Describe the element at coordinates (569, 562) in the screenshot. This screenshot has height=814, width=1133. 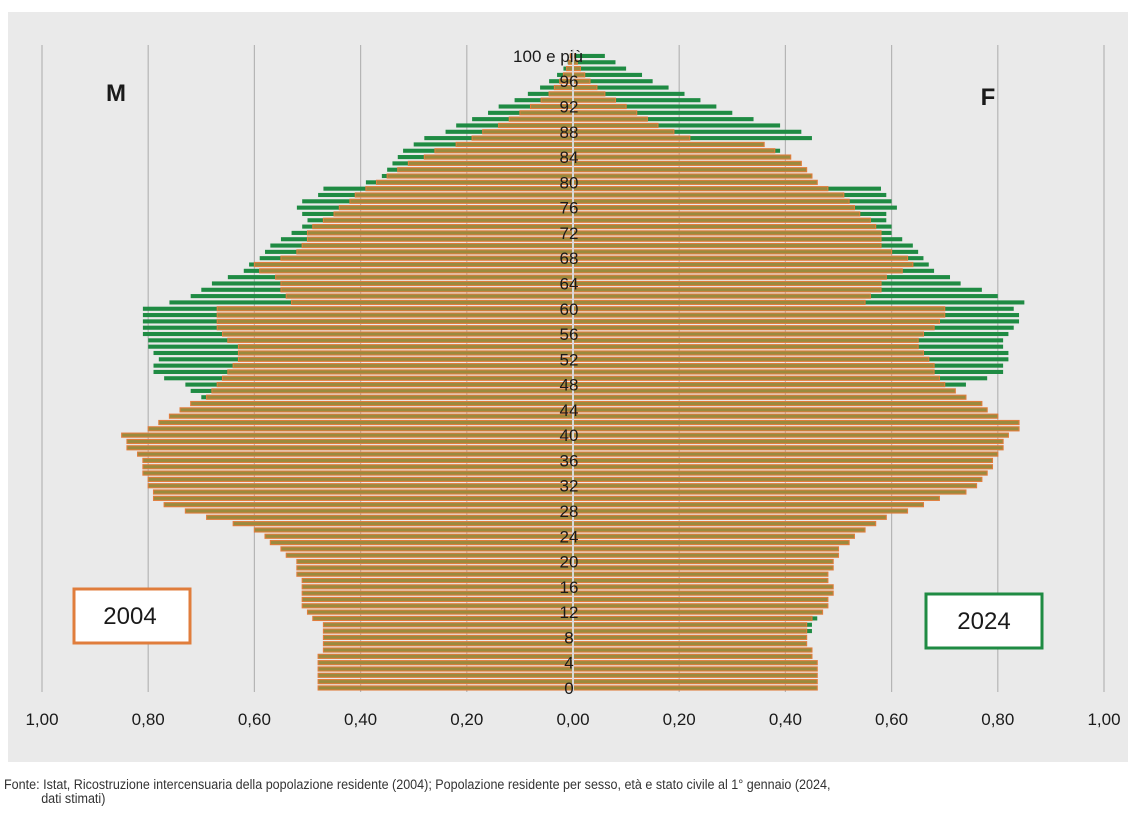
I see `age-label-20: 20` at that location.